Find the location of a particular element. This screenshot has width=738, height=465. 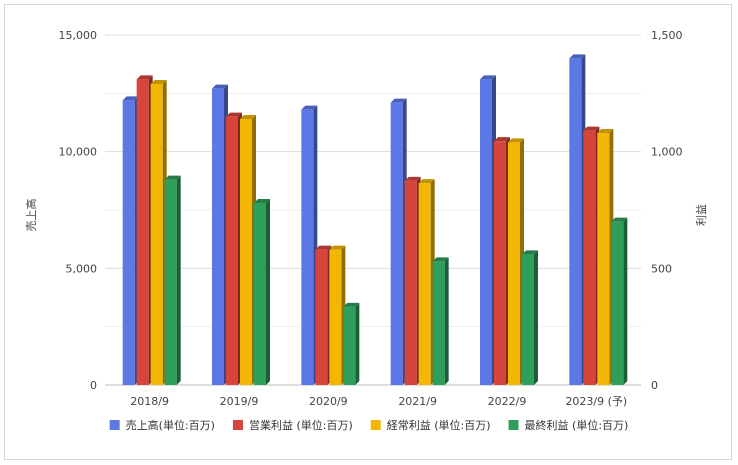

x-tick-label: 2020/9 is located at coordinates (328, 401).